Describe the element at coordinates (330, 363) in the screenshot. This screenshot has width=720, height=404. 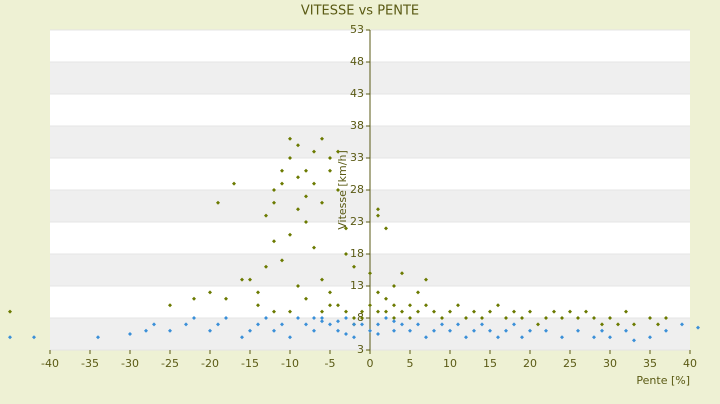
I see `x-tick-label: -5` at that location.